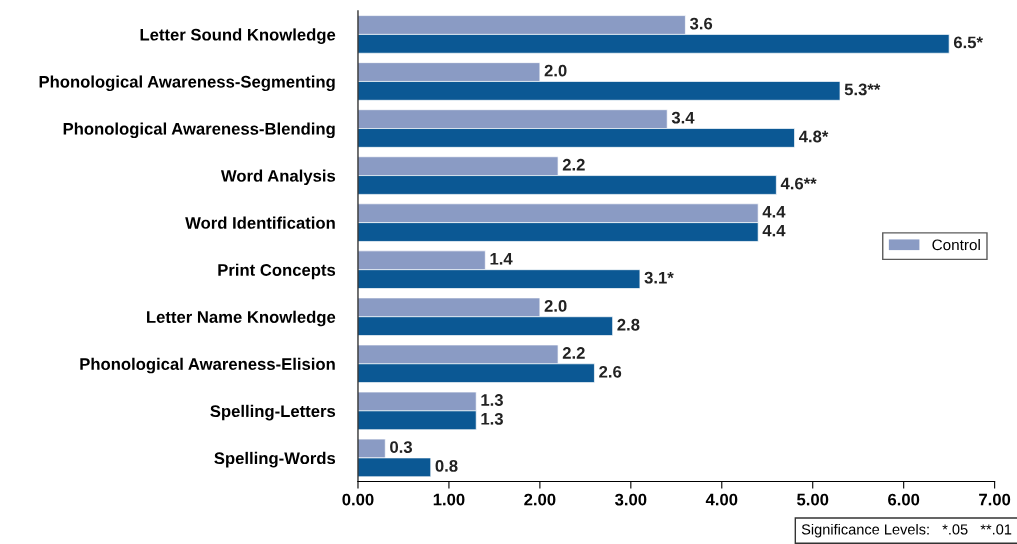 The width and height of the screenshot is (1017, 544). What do you see at coordinates (610, 371) in the screenshot?
I see `data-label: 2.6` at bounding box center [610, 371].